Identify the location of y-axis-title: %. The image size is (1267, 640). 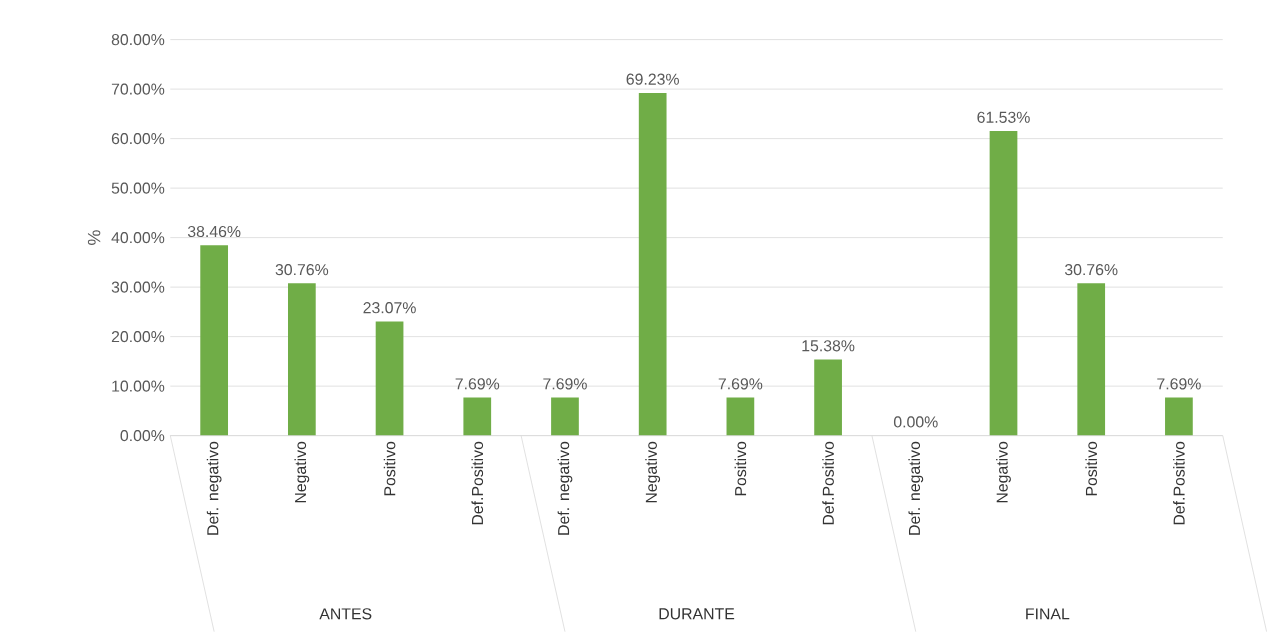
(94, 238).